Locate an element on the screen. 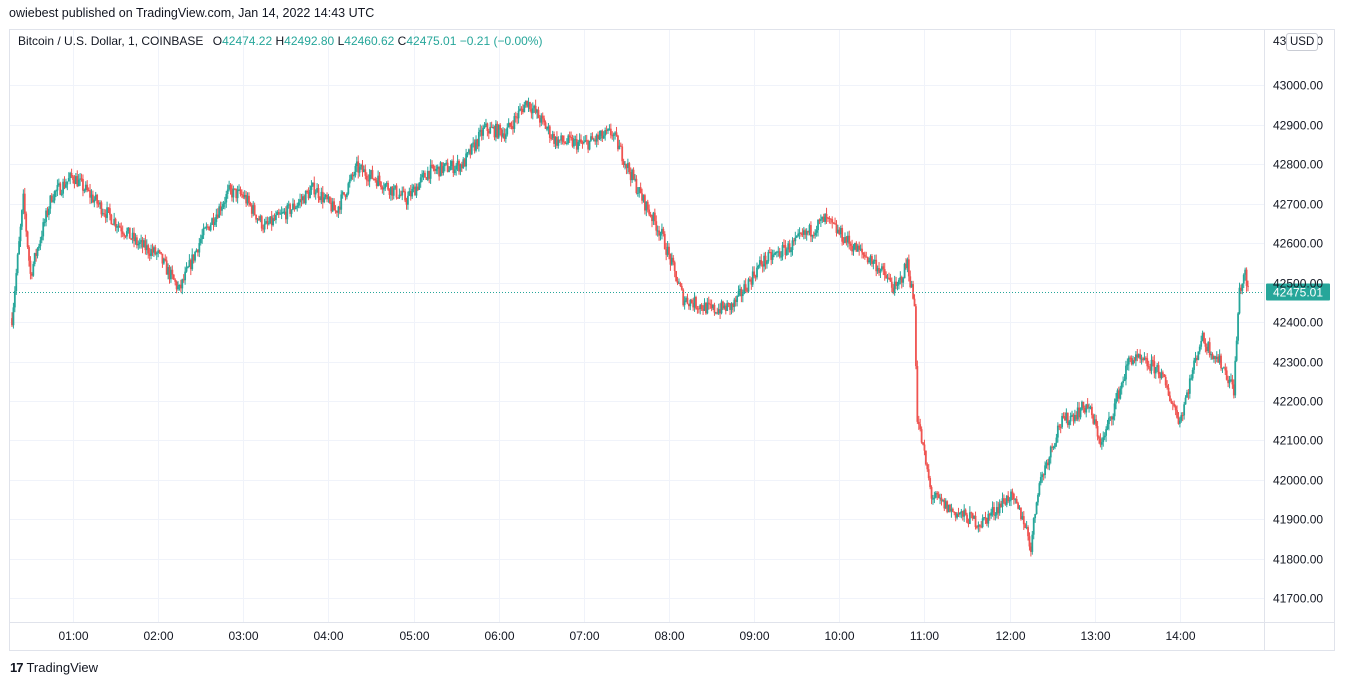 Image resolution: width=1345 pixels, height=686 pixels. y-tick-label: 42600.00 is located at coordinates (1298, 244).